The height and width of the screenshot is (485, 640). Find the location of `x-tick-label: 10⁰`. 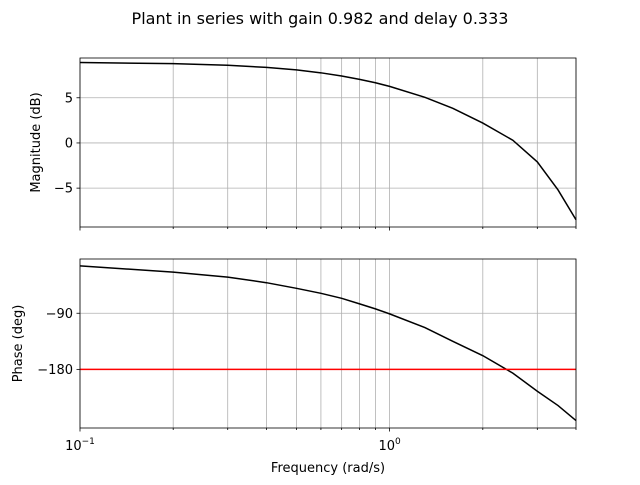

x-tick-label: 10⁰ is located at coordinates (389, 445).